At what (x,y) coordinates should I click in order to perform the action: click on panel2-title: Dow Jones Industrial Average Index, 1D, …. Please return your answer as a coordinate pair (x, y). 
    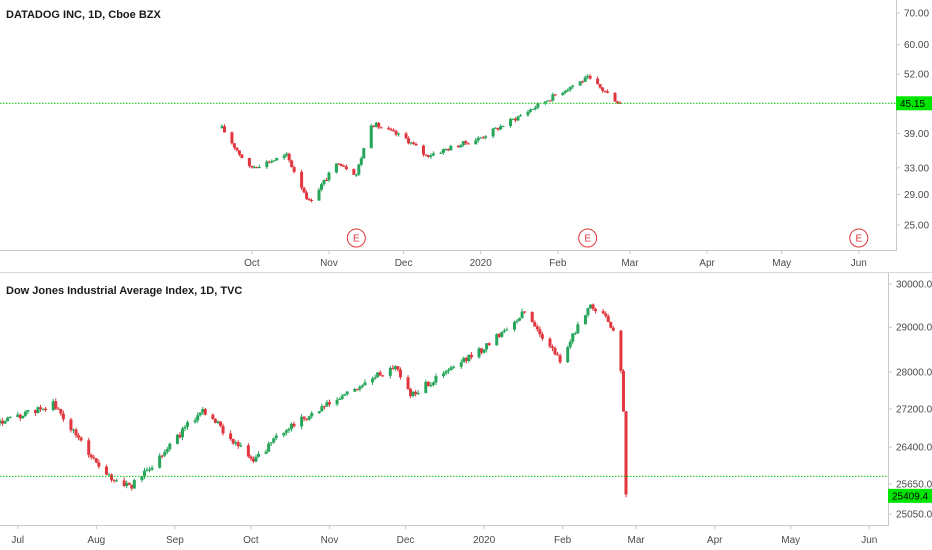
    Looking at the image, I should click on (124, 291).